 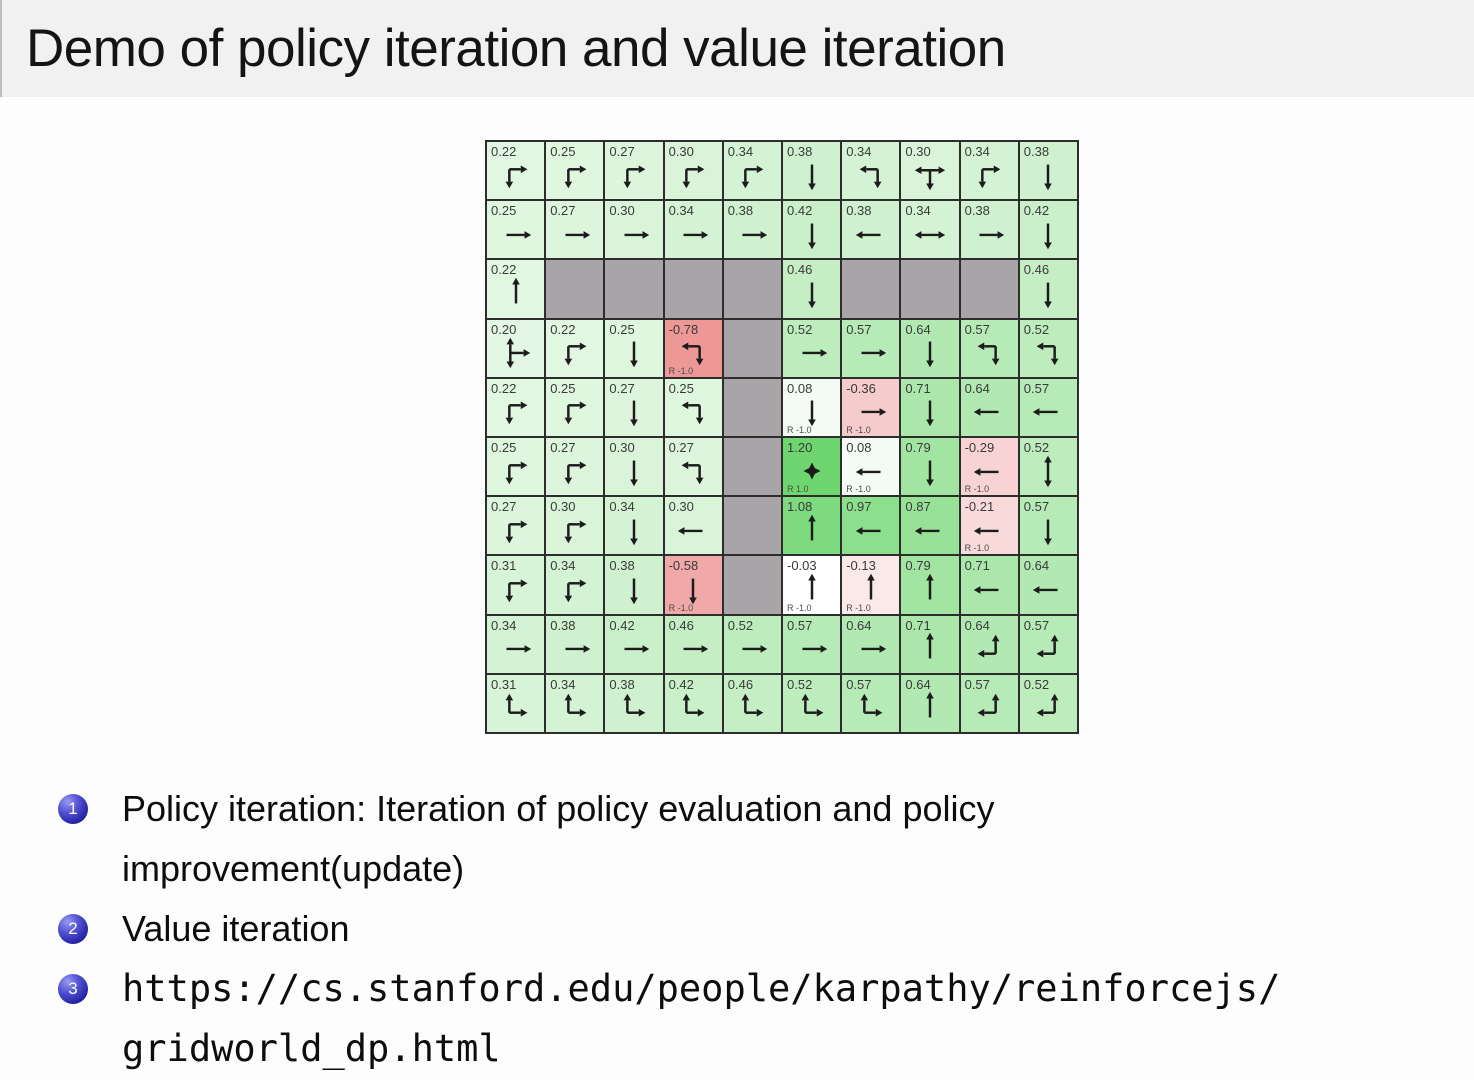 I want to click on cell-value: 0.52, so click(x=1036, y=684).